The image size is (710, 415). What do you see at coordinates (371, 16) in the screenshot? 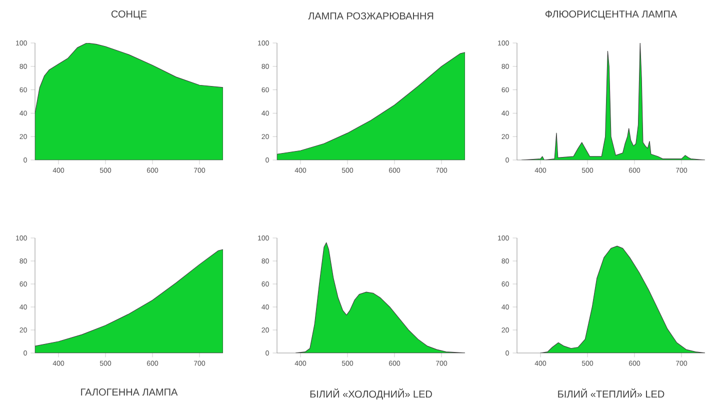
I see `chart-title: ЛАМПА РОЗЖАРЮВАННЯ` at bounding box center [371, 16].